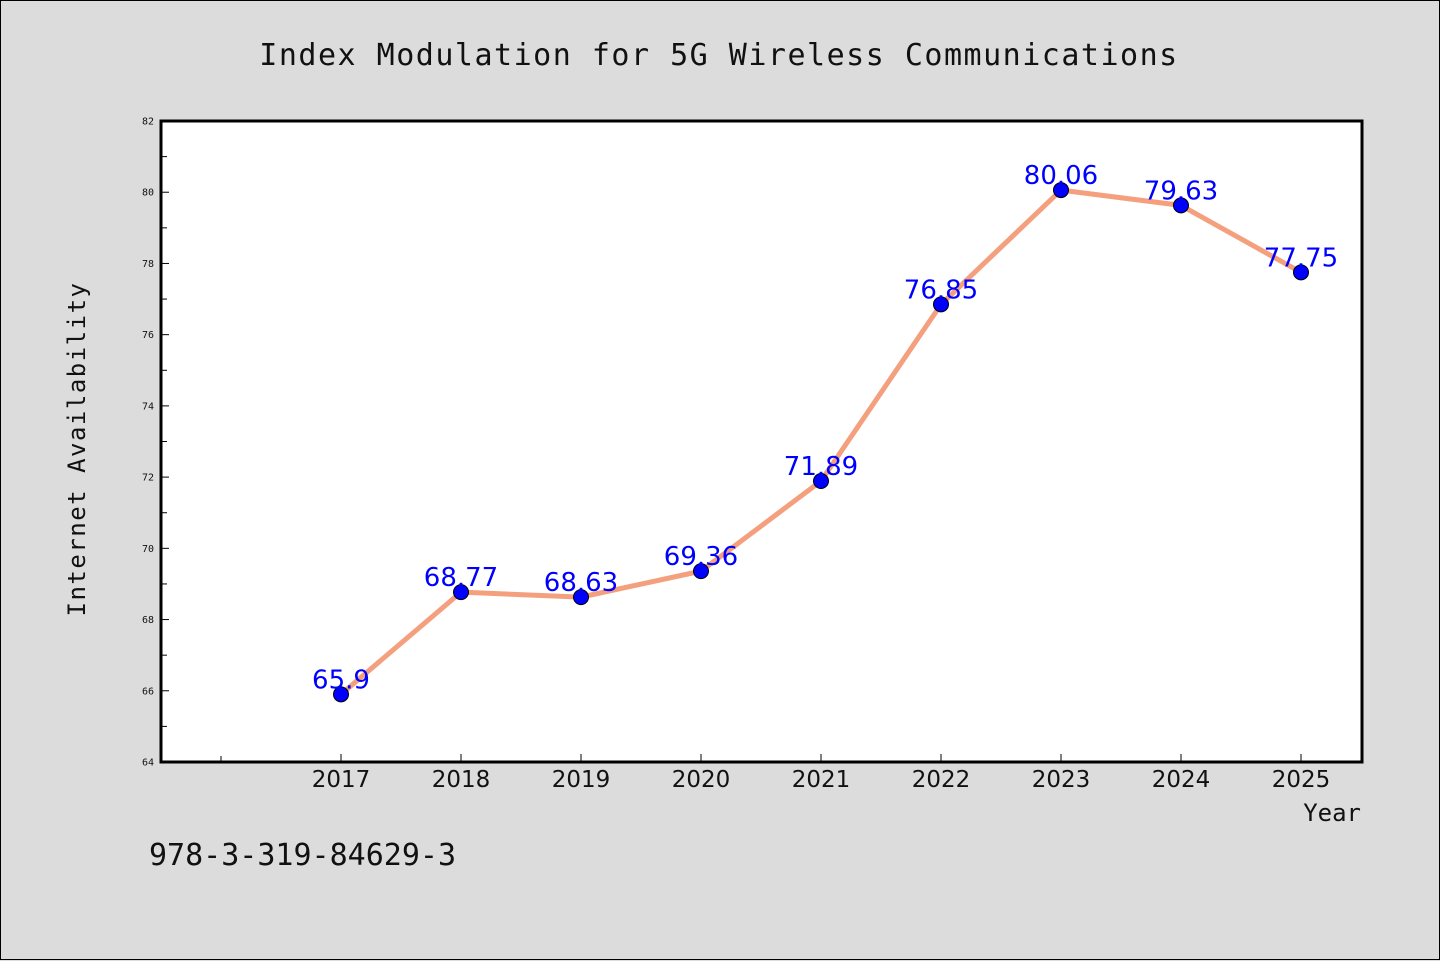 The height and width of the screenshot is (961, 1440). I want to click on data-label: 76.85, so click(941, 290).